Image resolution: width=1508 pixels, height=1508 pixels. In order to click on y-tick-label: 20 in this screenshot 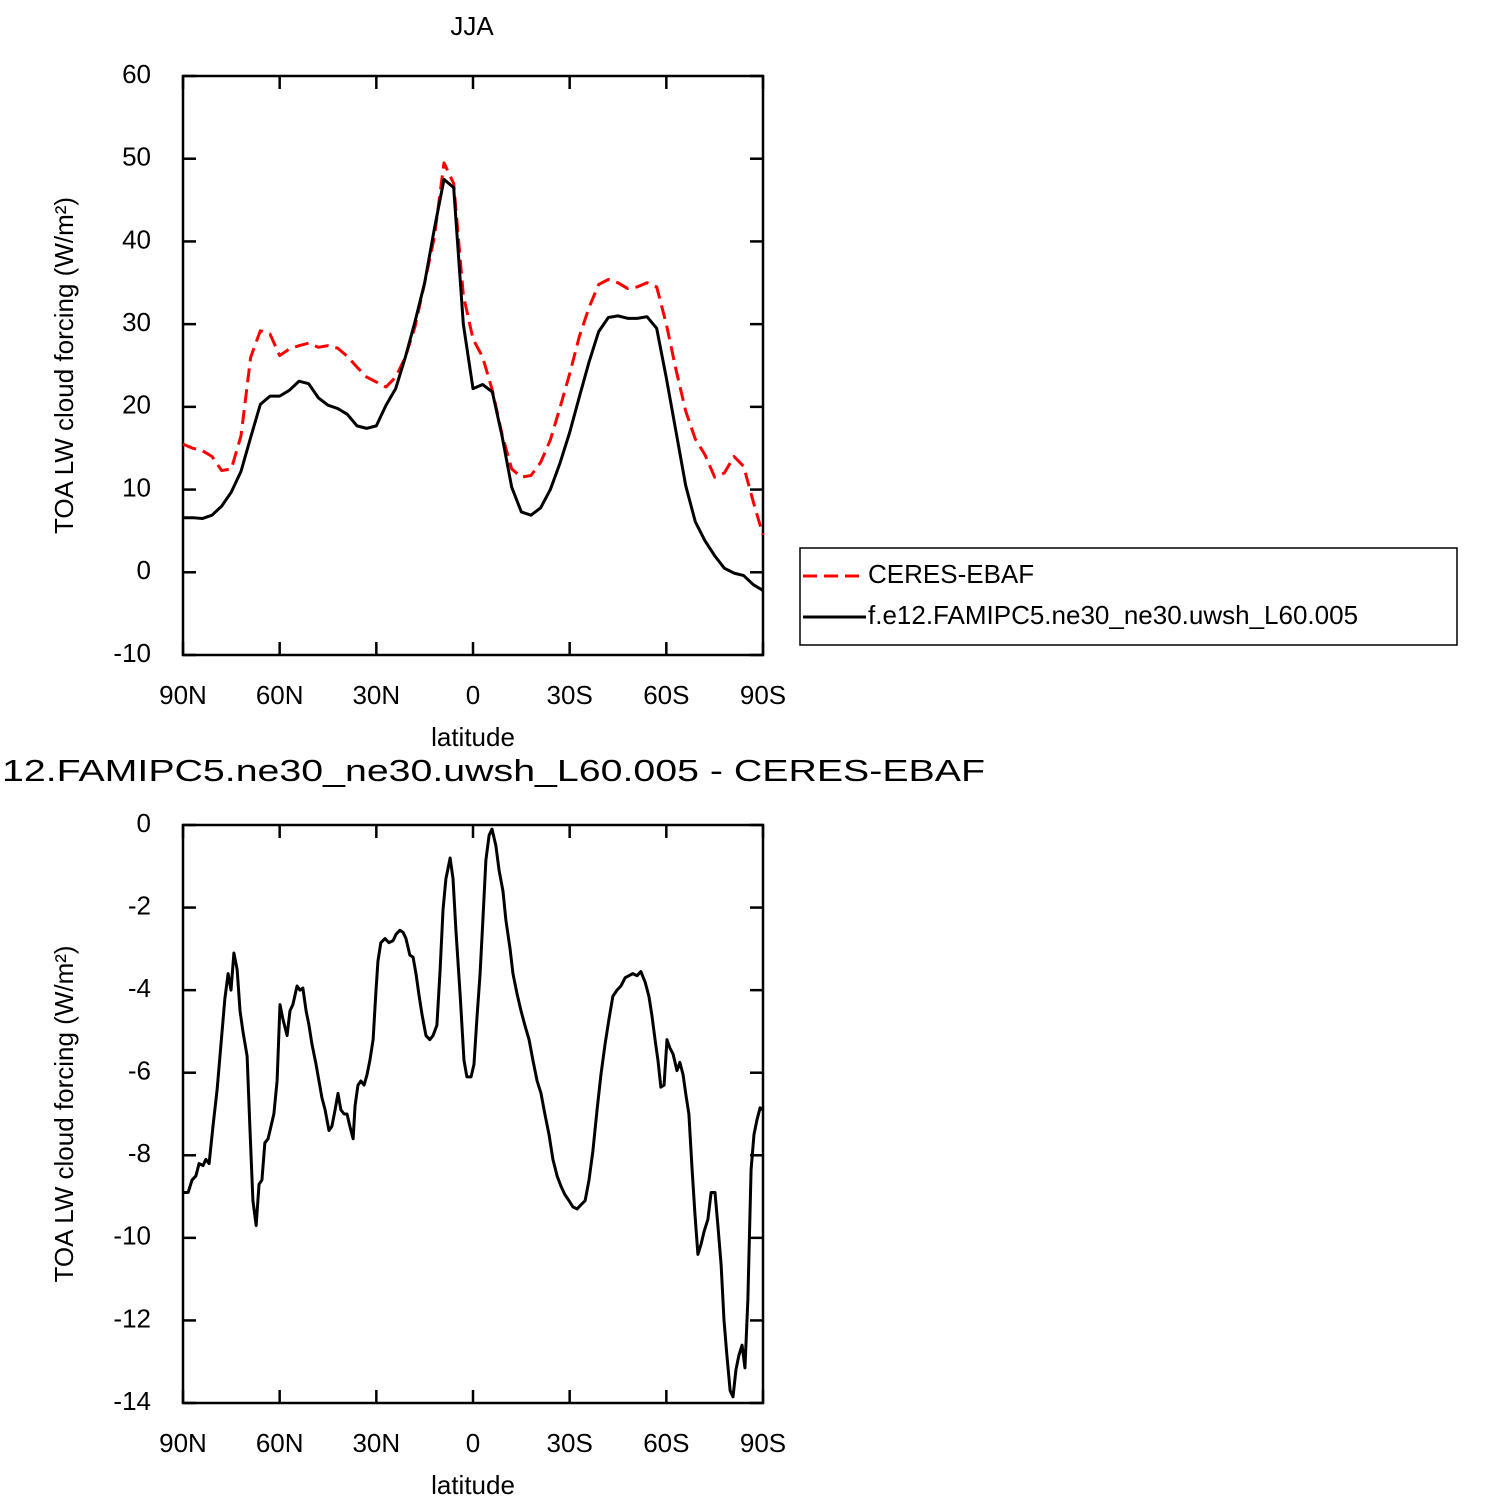, I will do `click(136, 405)`.